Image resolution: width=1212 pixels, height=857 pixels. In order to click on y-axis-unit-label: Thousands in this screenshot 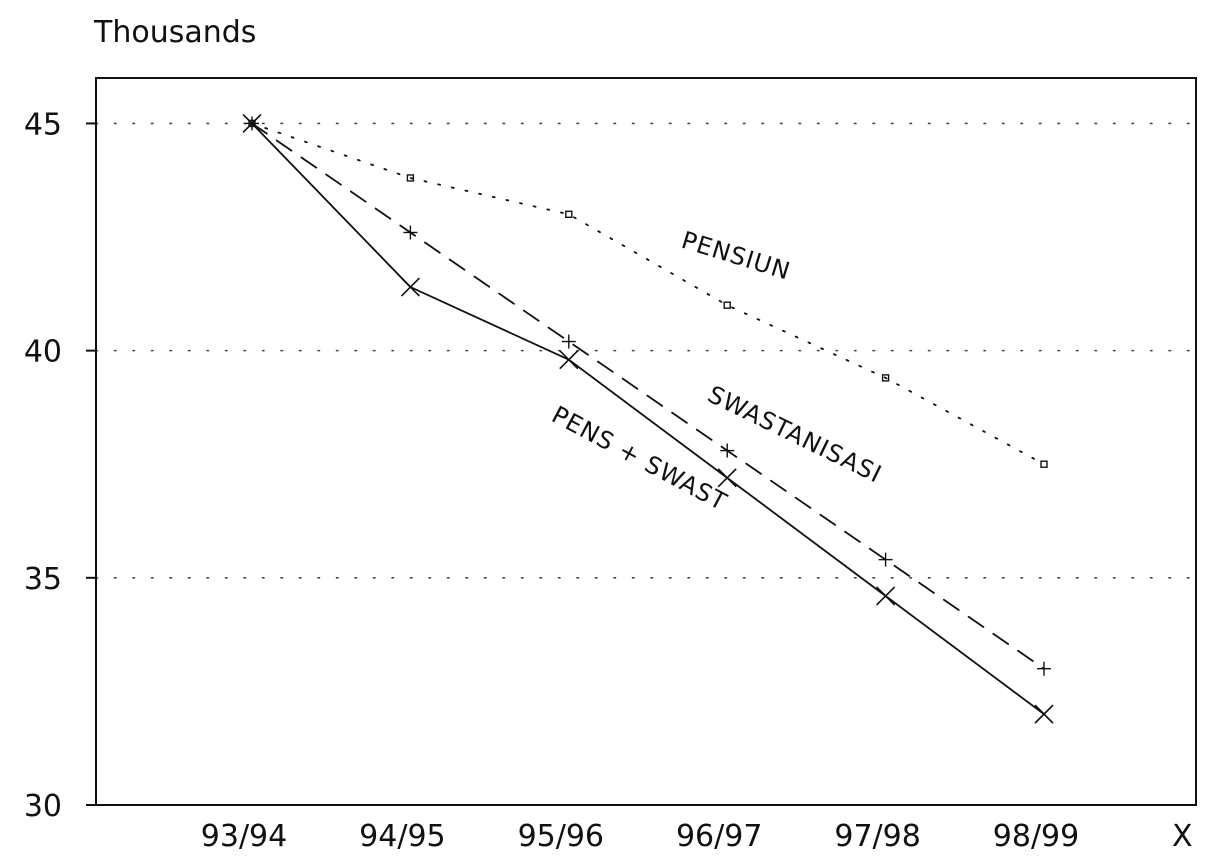, I will do `click(174, 32)`.